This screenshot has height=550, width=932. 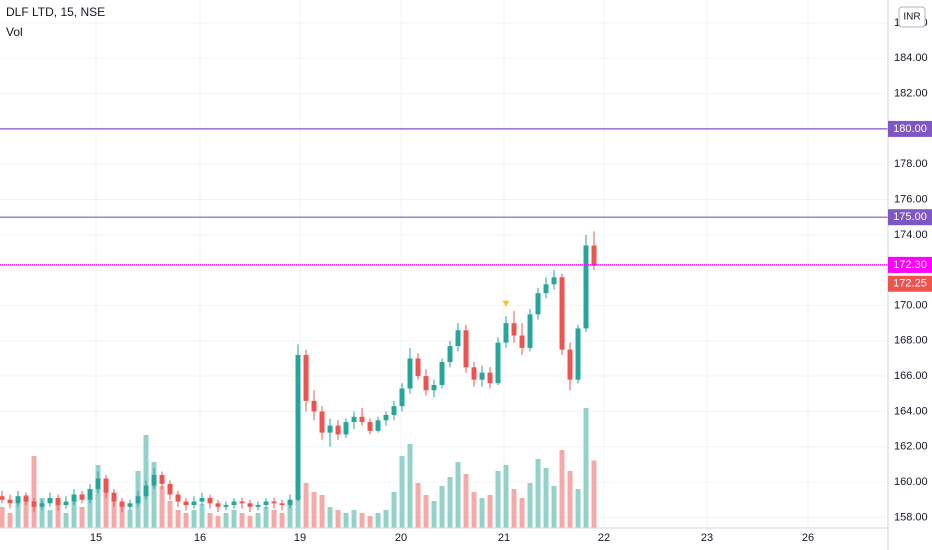 I want to click on y-tick-label: 164.00, so click(x=911, y=411).